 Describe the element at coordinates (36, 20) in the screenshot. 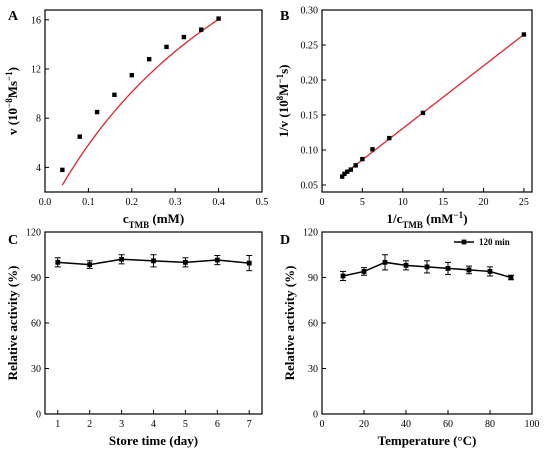

I see `y-tick-label: 16` at that location.